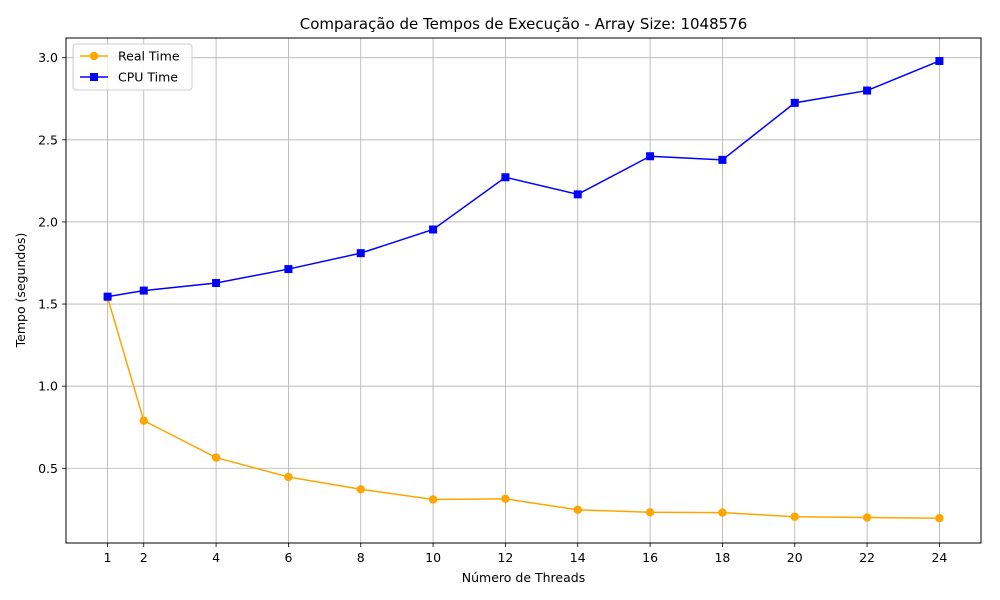 This screenshot has height=600, width=1000. What do you see at coordinates (216, 557) in the screenshot?
I see `x-tick-label: 4` at bounding box center [216, 557].